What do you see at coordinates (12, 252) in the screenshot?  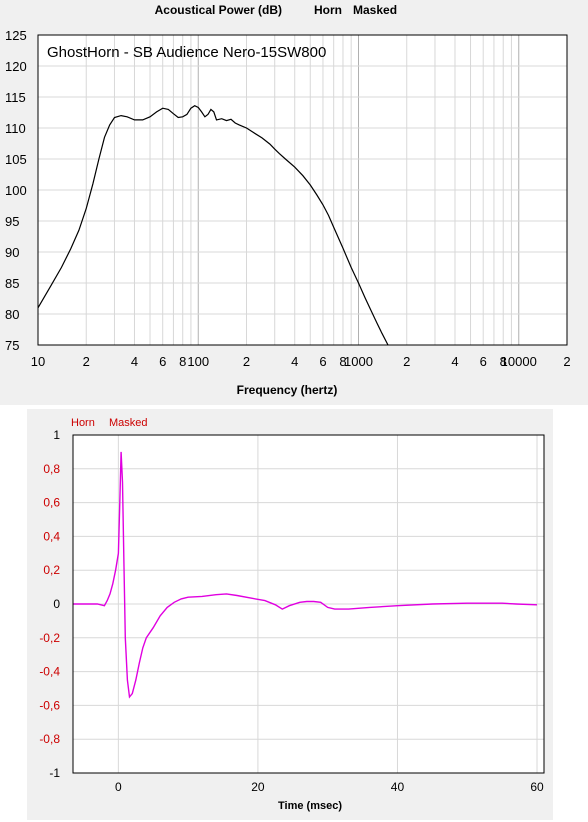 I see `y-tick-label: 90` at bounding box center [12, 252].